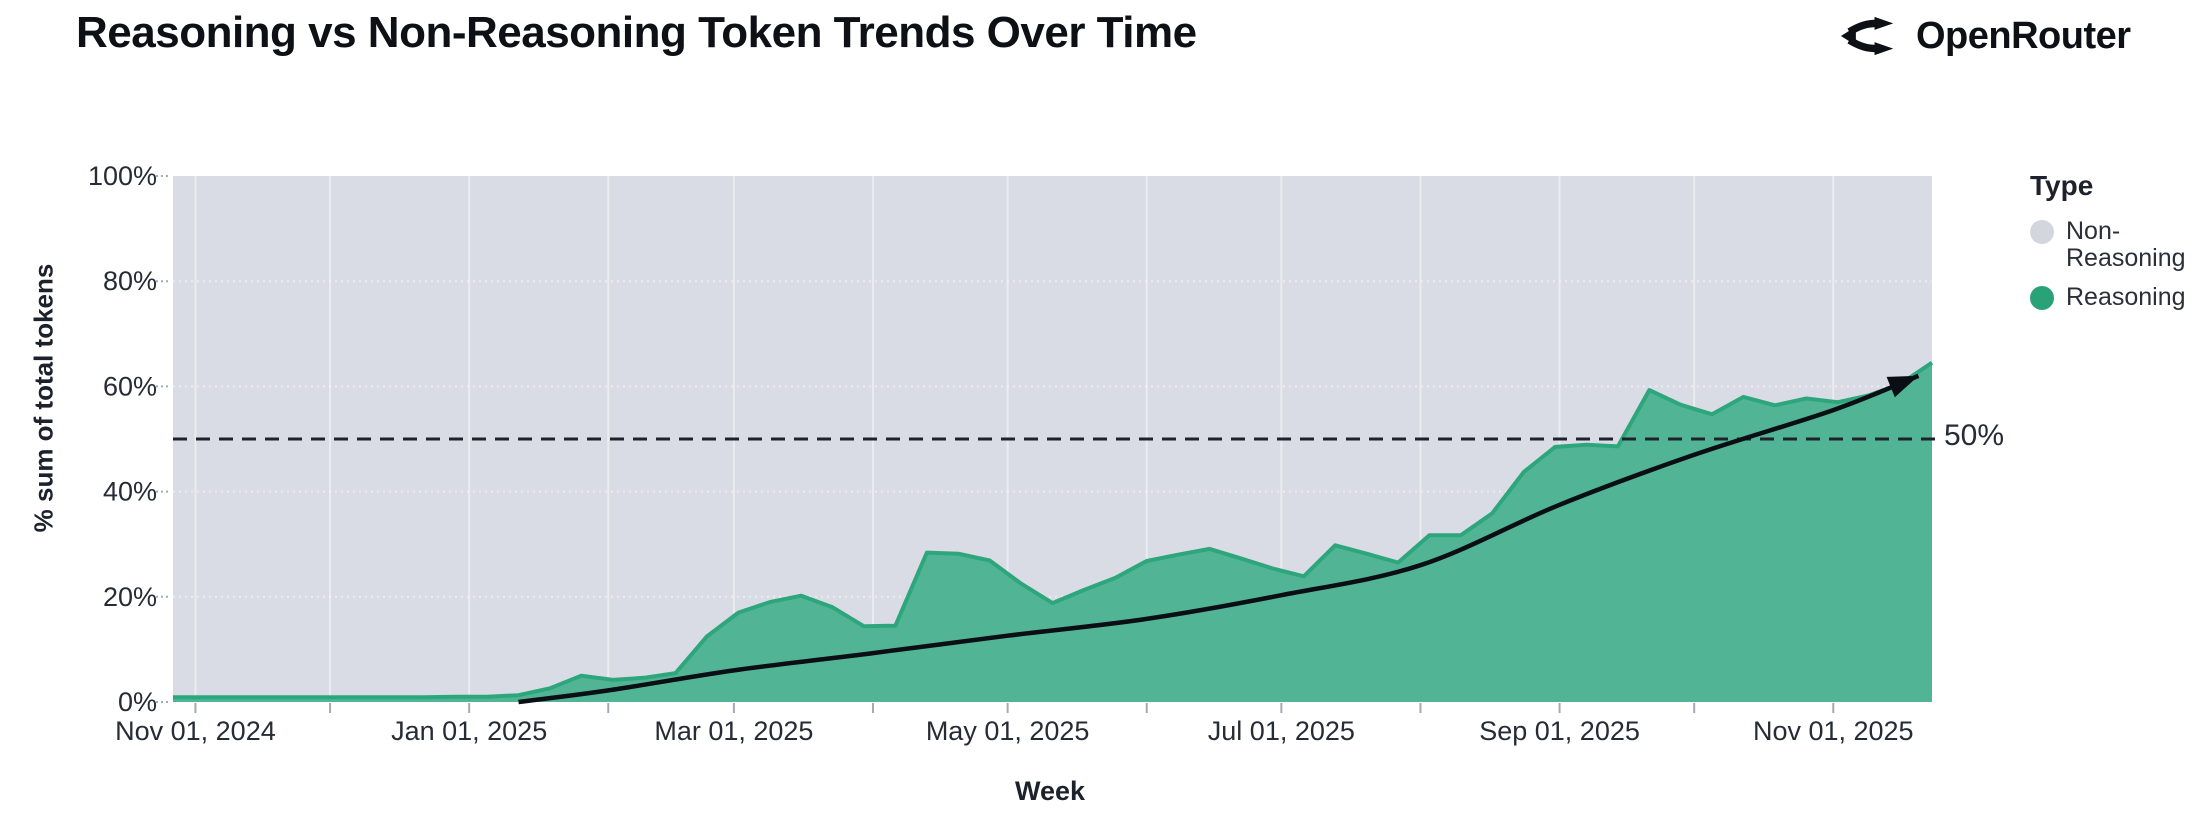 The image size is (2202, 824). What do you see at coordinates (1050, 791) in the screenshot?
I see `x-axis-title: Week` at bounding box center [1050, 791].